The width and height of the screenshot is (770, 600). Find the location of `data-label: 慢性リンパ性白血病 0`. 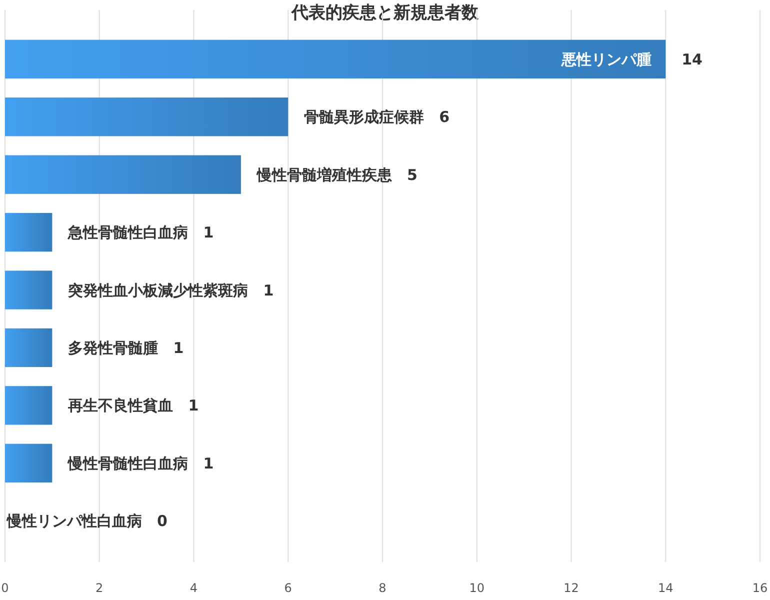

data-label: 慢性リンパ性白血病 0 is located at coordinates (87, 521).